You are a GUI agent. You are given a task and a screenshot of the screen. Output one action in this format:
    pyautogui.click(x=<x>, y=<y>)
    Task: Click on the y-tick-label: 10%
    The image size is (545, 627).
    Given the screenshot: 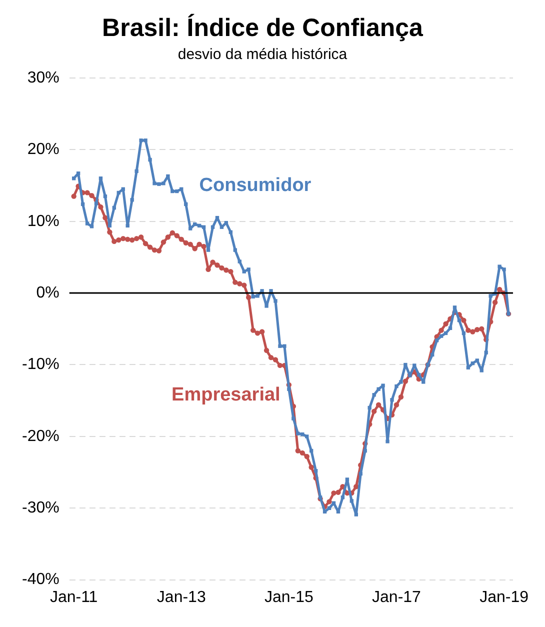 What is the action you would take?
    pyautogui.click(x=43, y=221)
    